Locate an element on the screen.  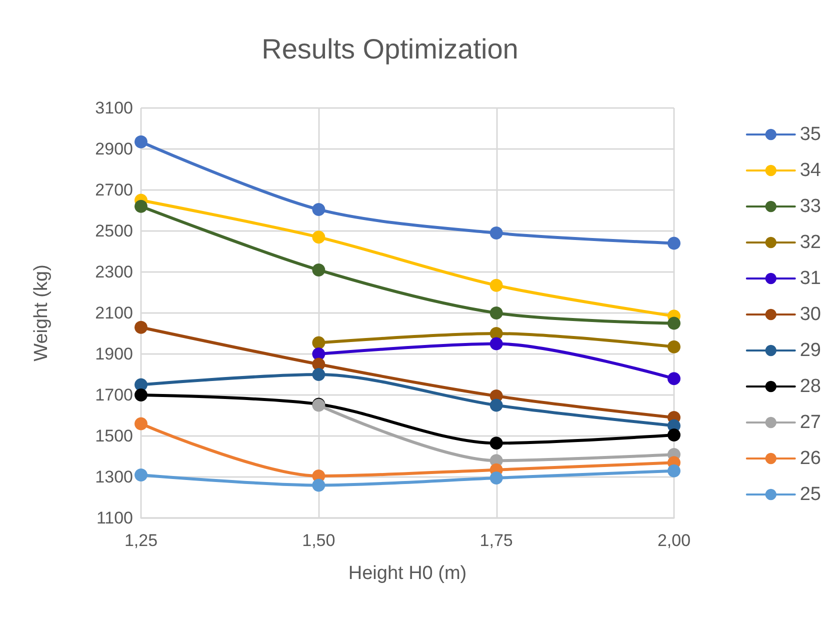
y-axis-title: Weight (kg) is located at coordinates (41, 313).